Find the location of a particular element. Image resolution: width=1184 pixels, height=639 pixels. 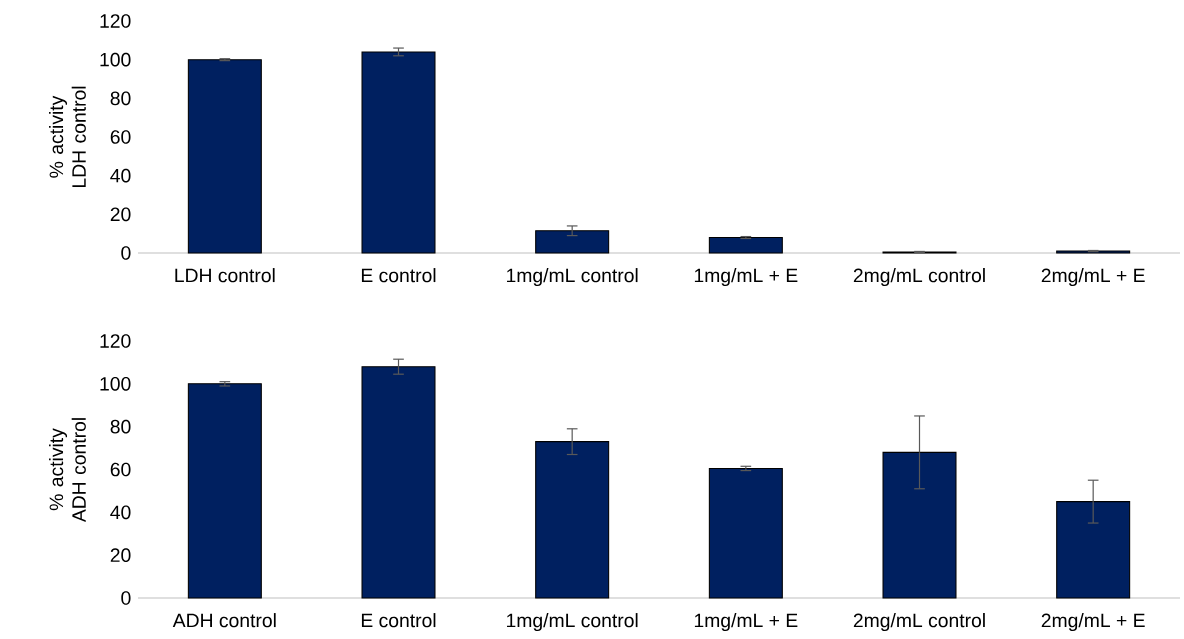

x-tick-label: LDH control is located at coordinates (225, 275).